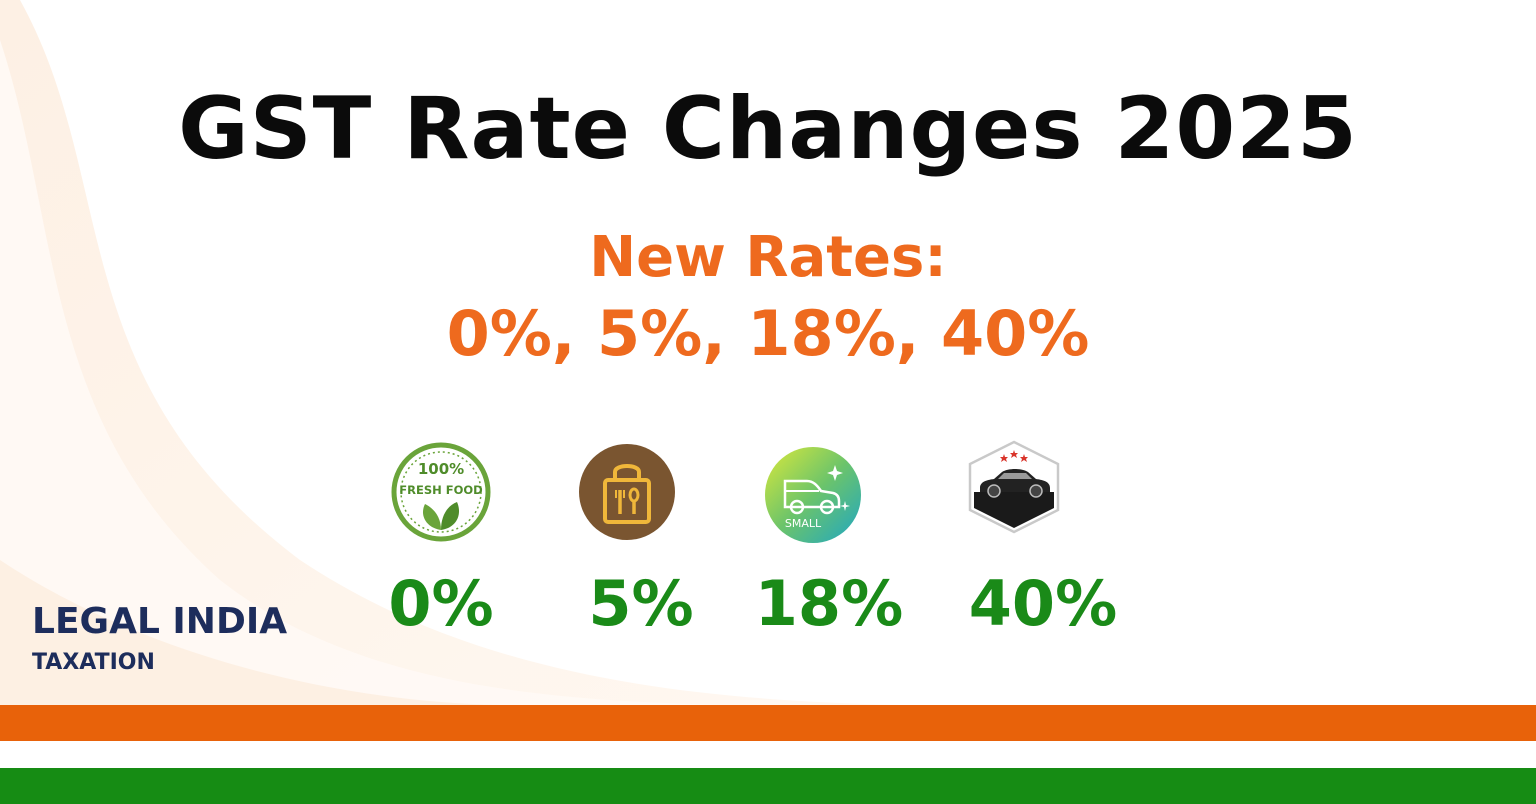 This screenshot has height=804, width=1536. I want to click on new-rates-list: 0%, 5%, 18%, 40%, so click(768, 333).